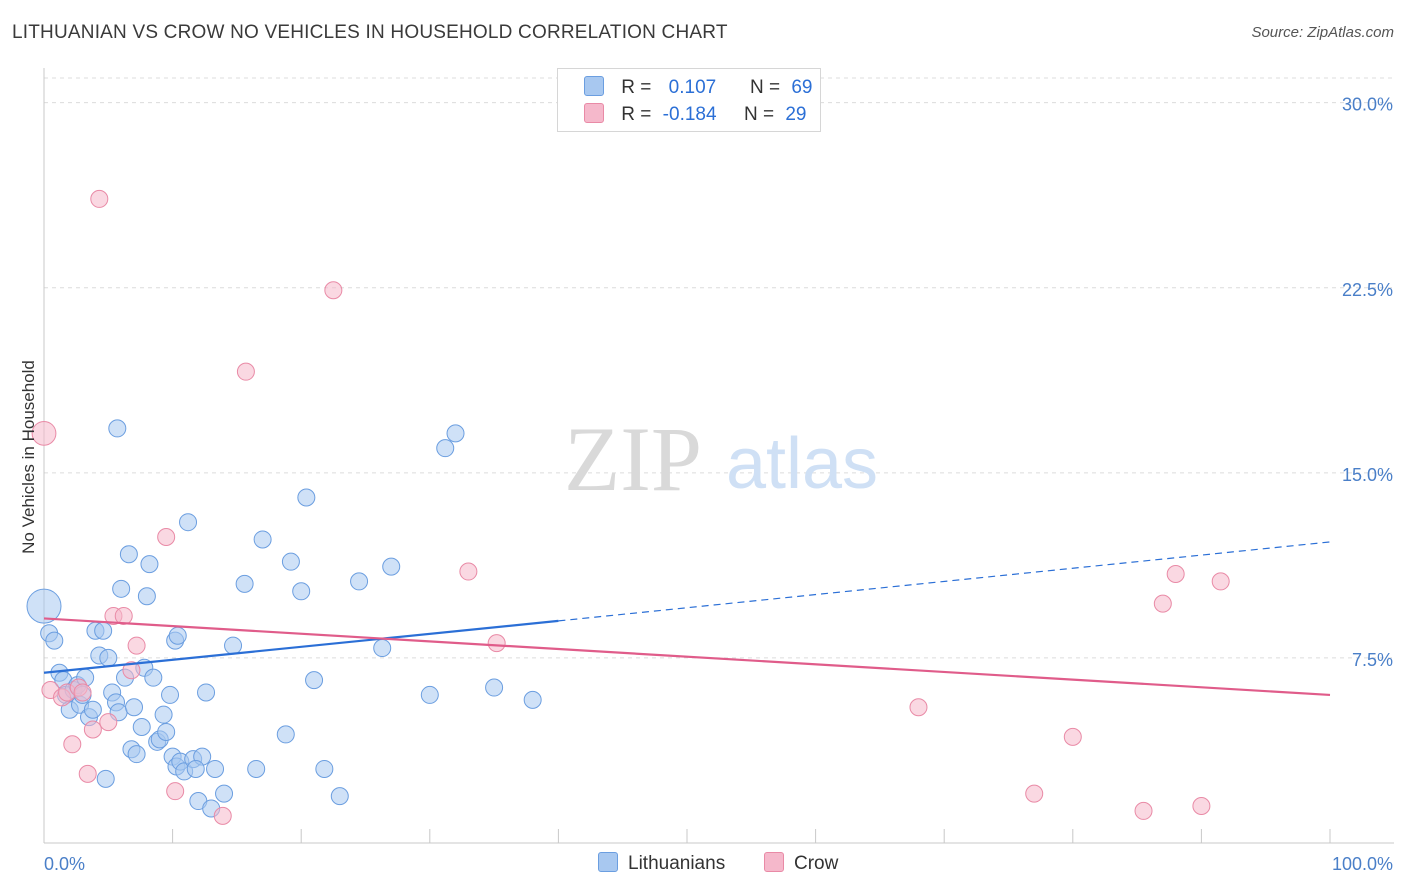  What do you see at coordinates (692, 87) in the screenshot?
I see `legend-r-value: 0.107` at bounding box center [692, 87].